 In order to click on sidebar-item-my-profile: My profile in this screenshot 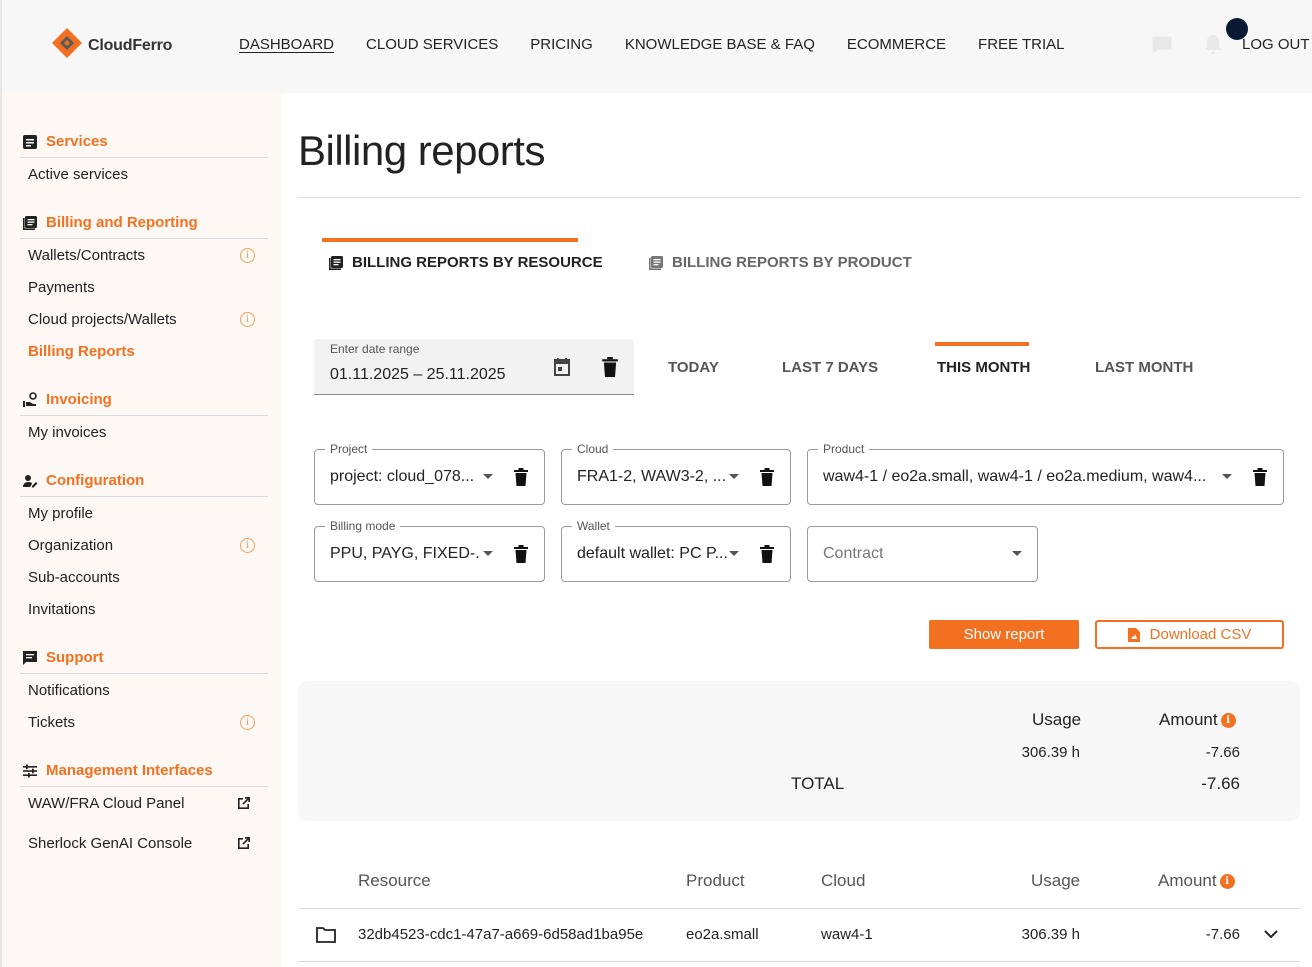, I will do `click(61, 513)`.